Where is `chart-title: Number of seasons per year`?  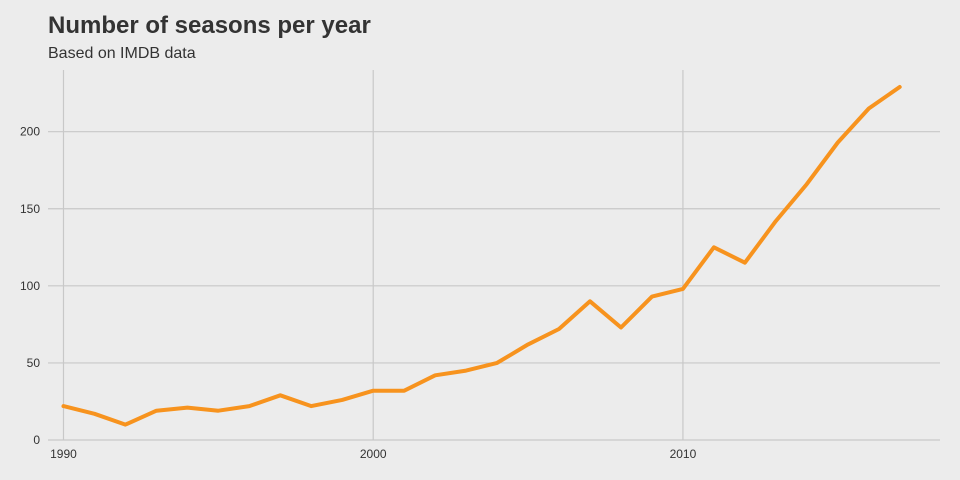 chart-title: Number of seasons per year is located at coordinates (209, 25).